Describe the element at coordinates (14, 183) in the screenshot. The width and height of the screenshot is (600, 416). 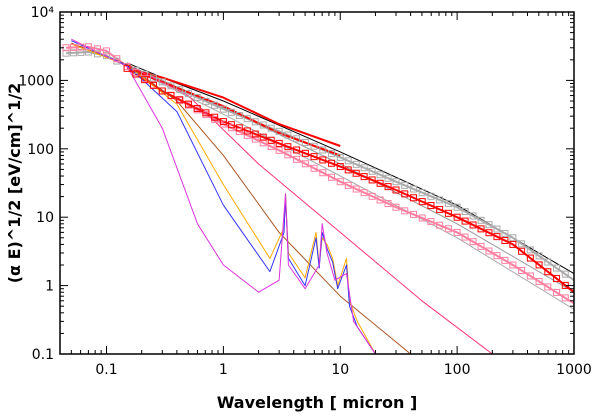
I see `y-axis-title: (α E)^1/2 [eV/cm]^1/2` at that location.